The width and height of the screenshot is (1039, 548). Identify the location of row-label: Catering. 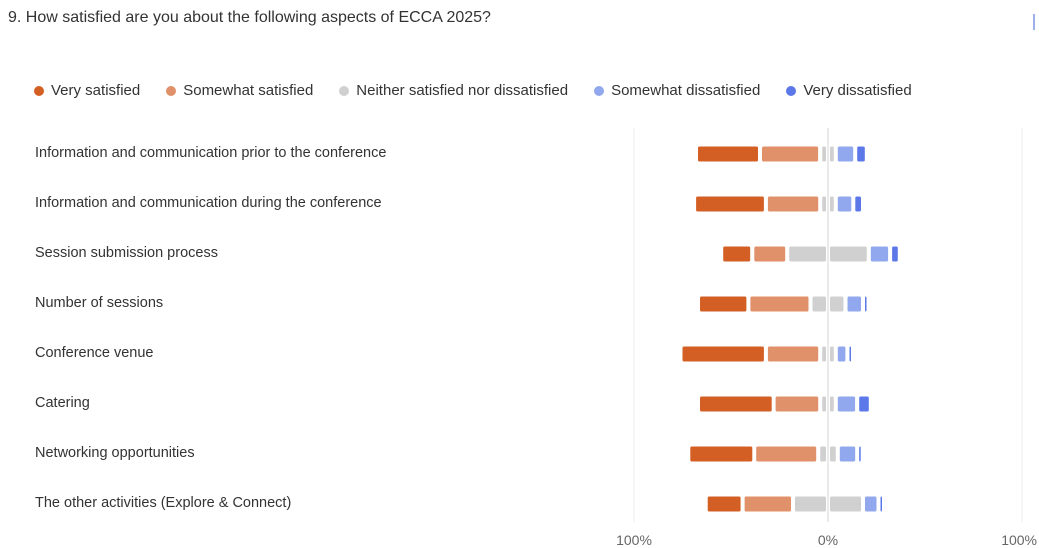
(62, 403).